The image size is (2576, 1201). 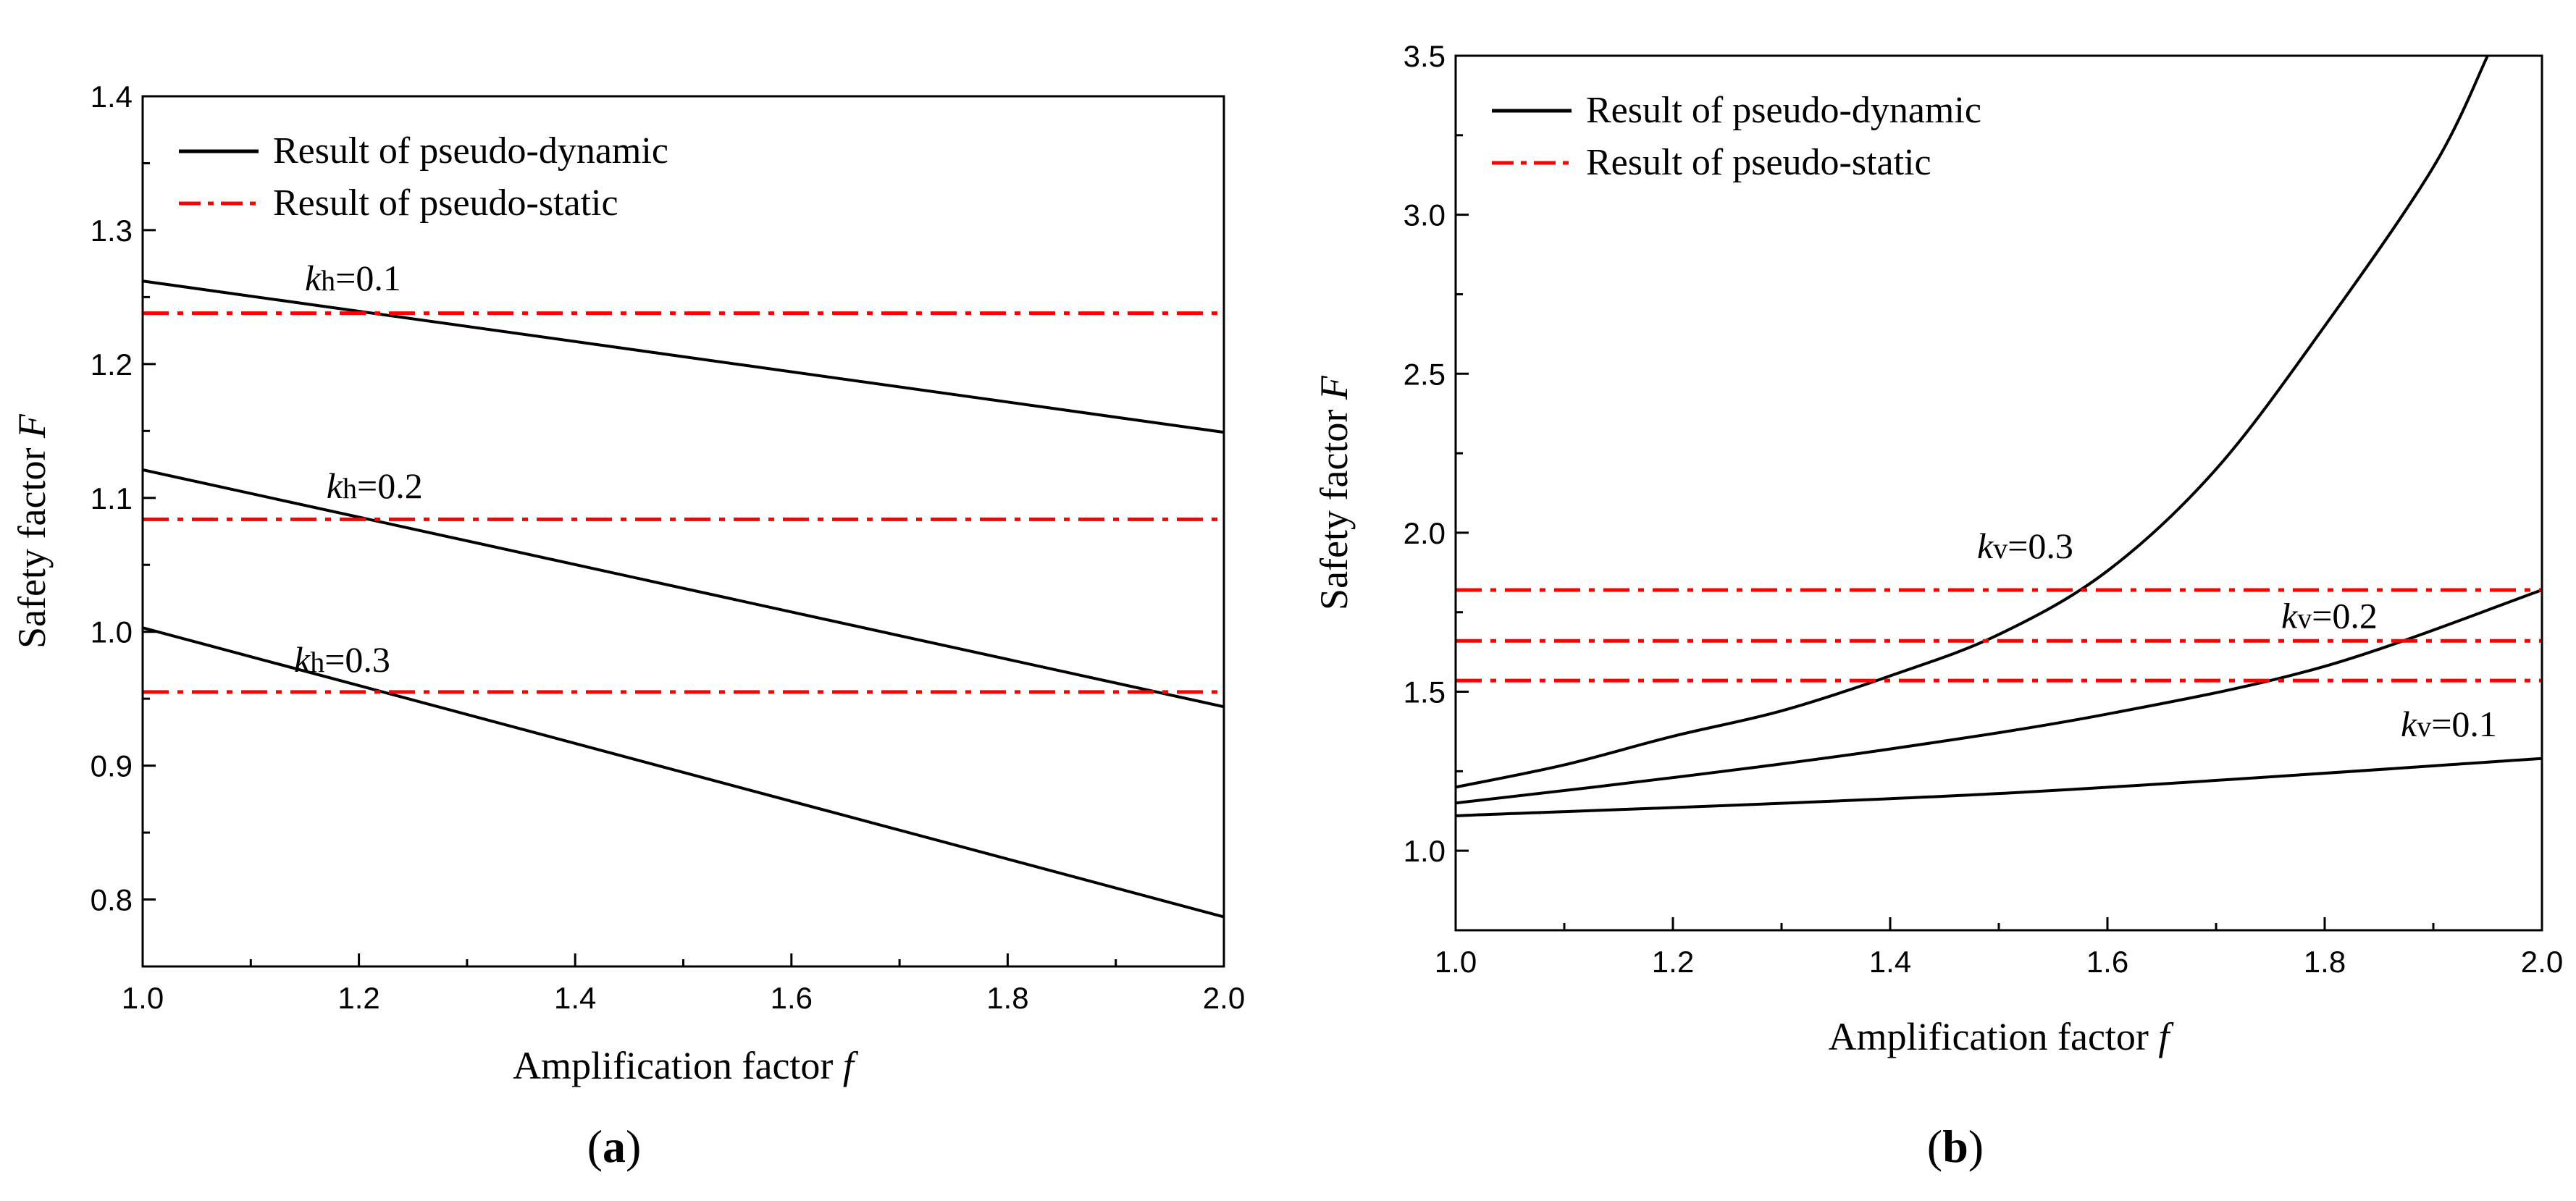 I want to click on y-tick-label: 1.4, so click(x=112, y=97).